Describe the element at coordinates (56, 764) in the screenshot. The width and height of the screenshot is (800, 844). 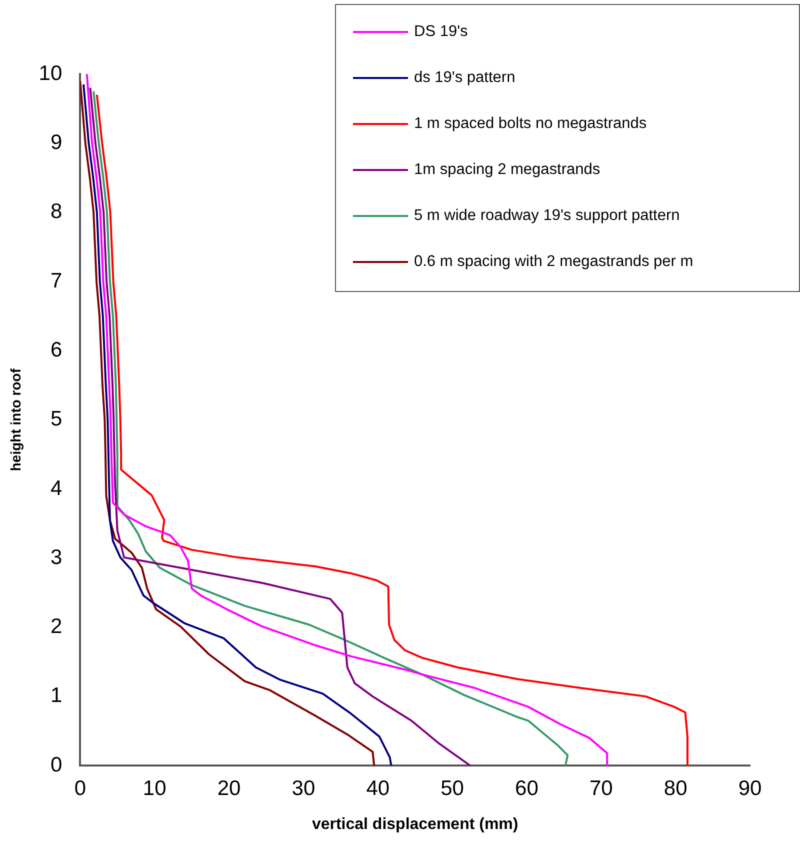
I see `y-tick-label: 0` at that location.